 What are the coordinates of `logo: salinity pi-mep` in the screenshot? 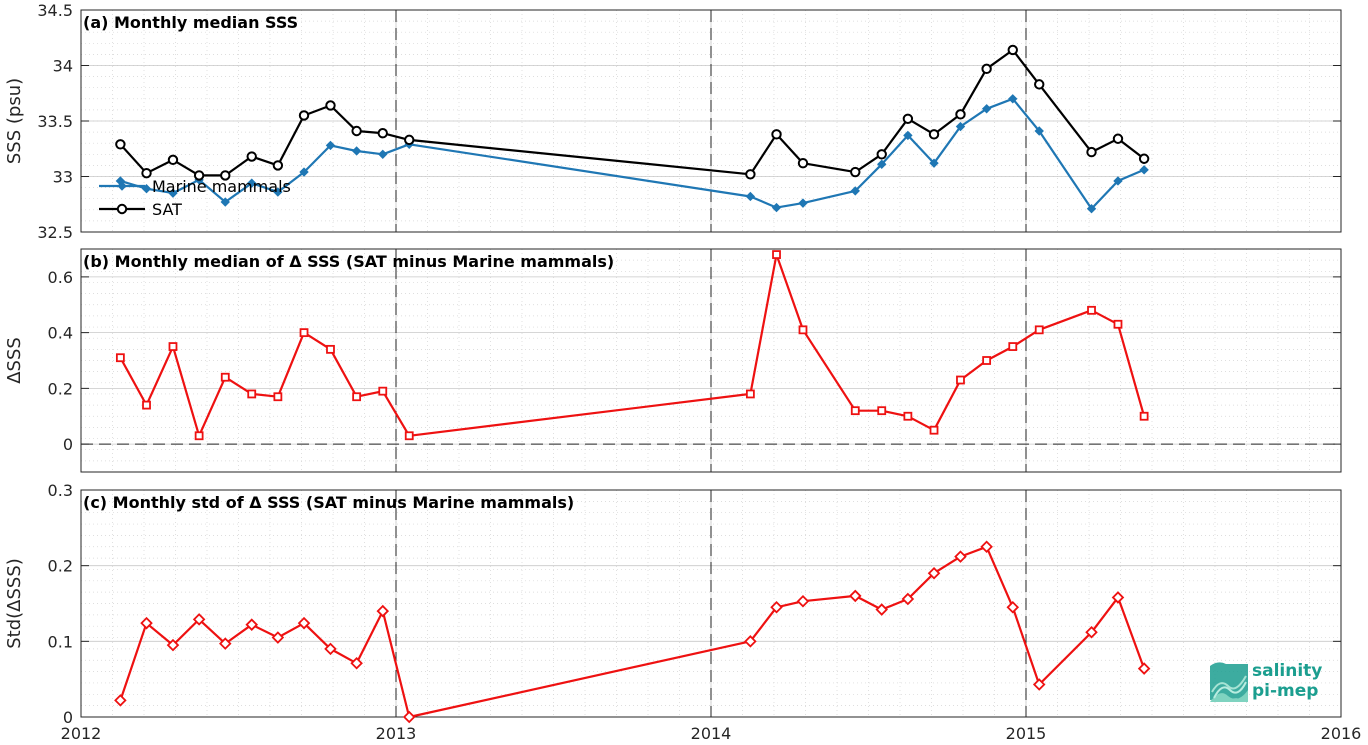 It's located at (1266, 681).